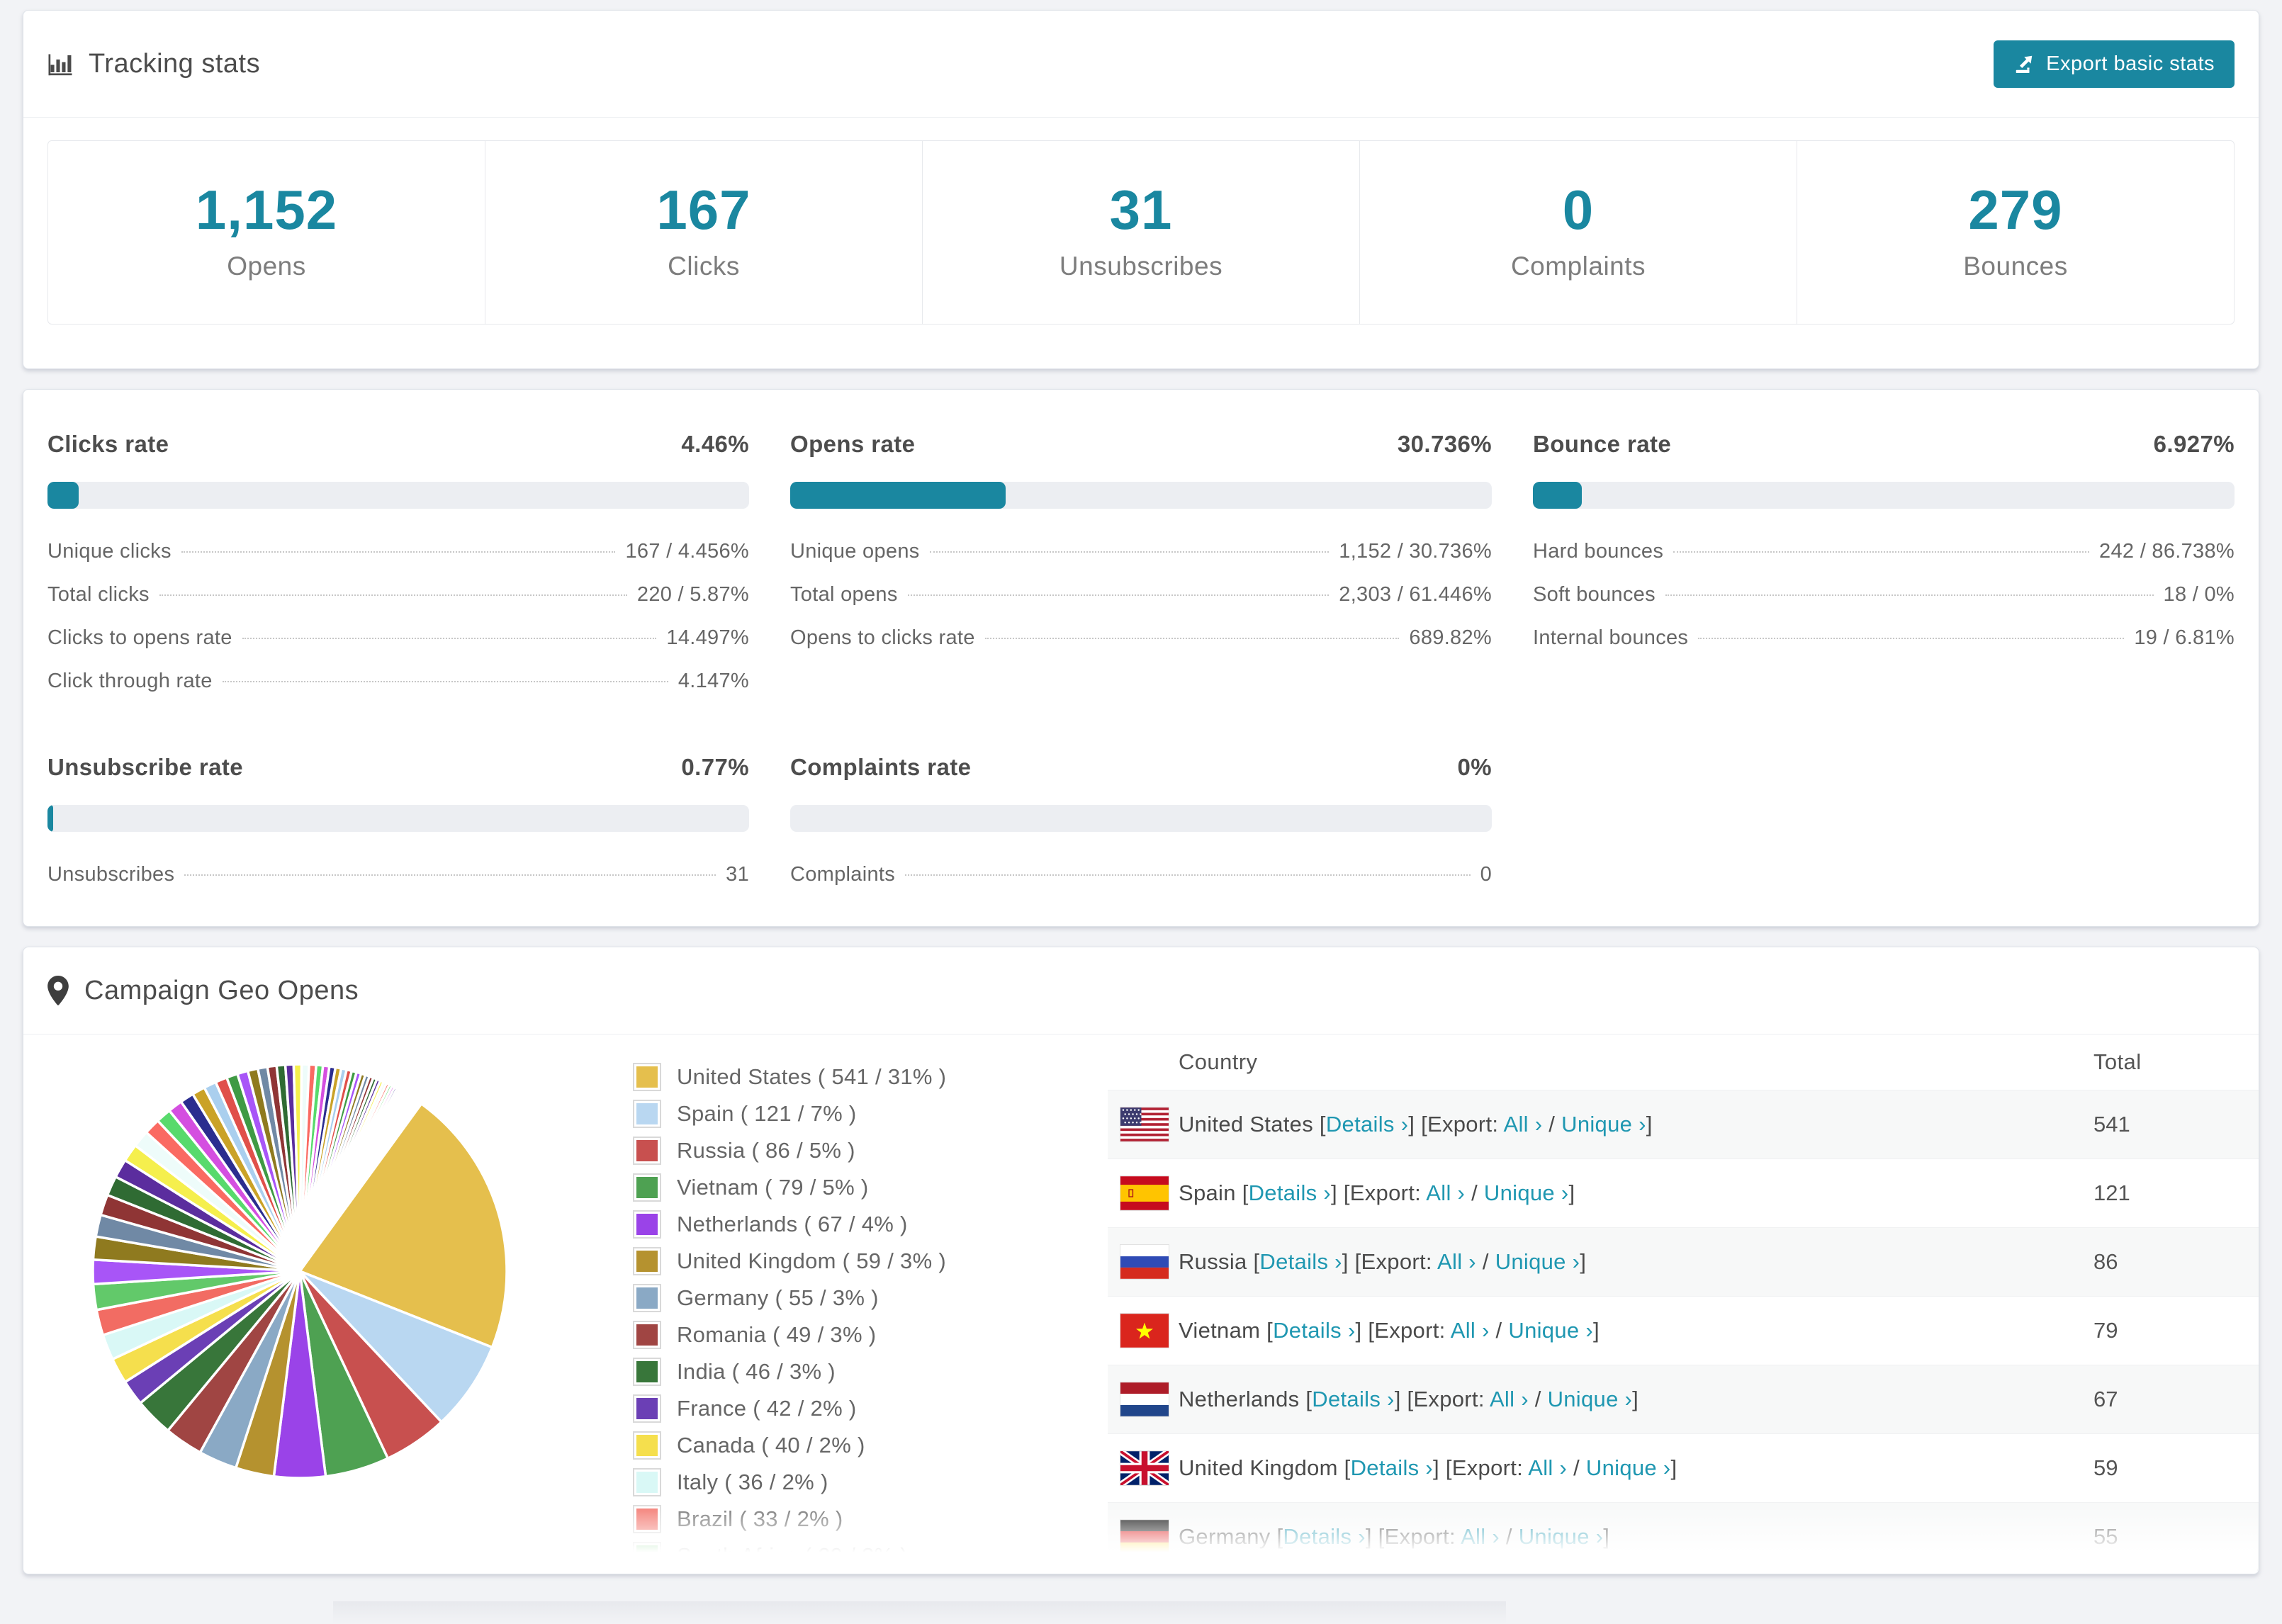  What do you see at coordinates (737, 875) in the screenshot?
I see `rate-detail-value: 31` at bounding box center [737, 875].